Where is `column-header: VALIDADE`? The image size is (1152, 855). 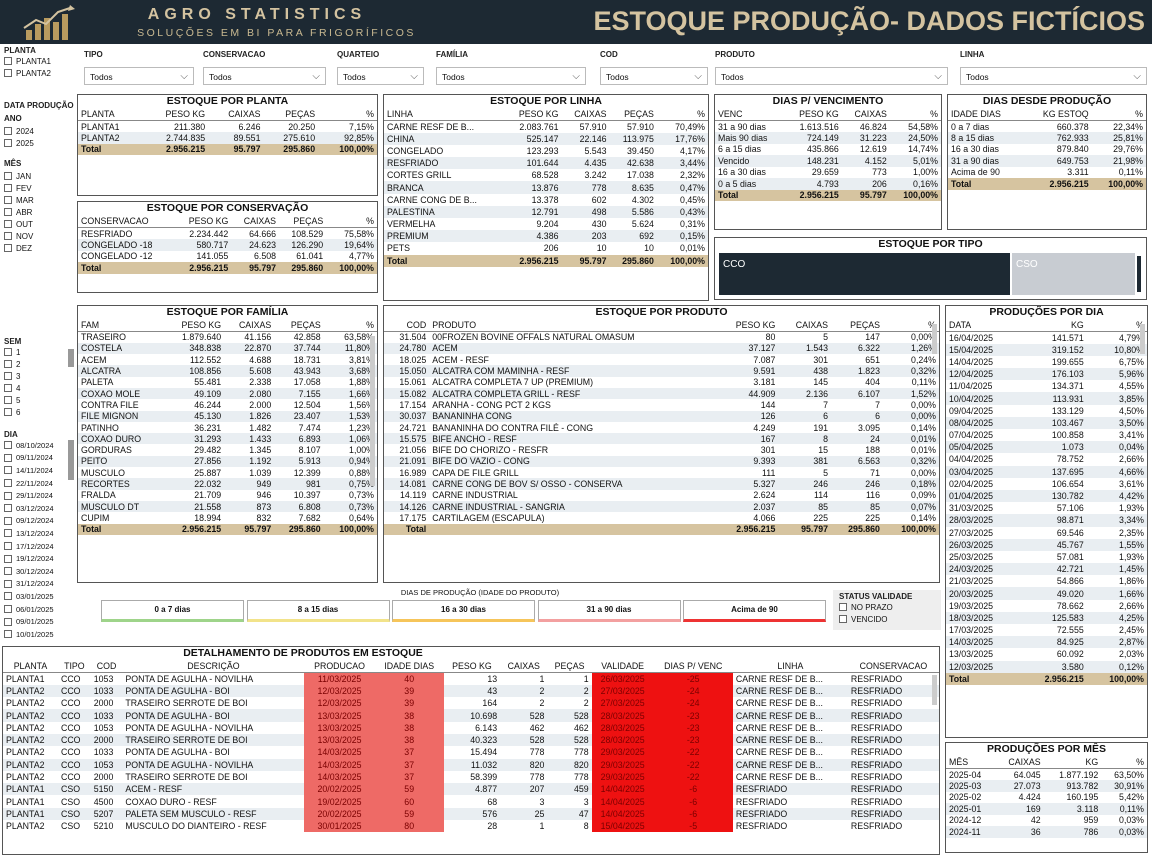
column-header: VALIDADE is located at coordinates (622, 666).